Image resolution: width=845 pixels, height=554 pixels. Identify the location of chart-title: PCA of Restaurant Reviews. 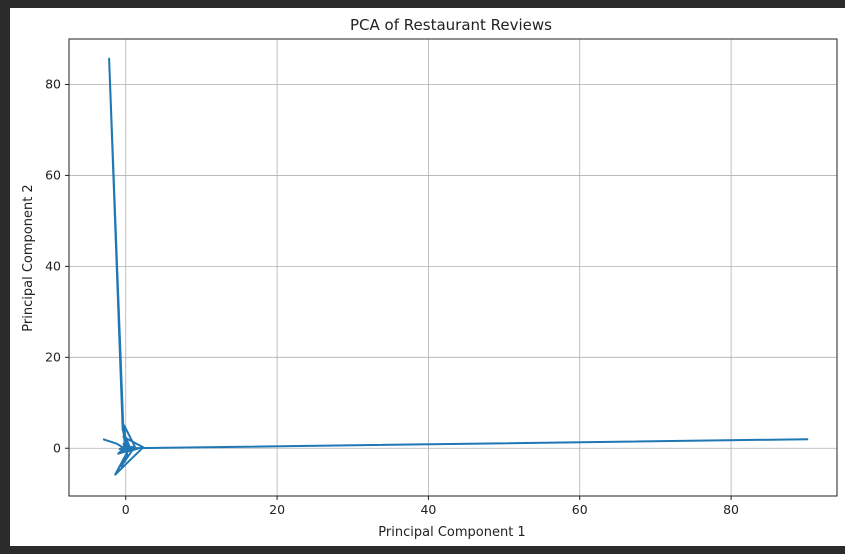
(451, 25).